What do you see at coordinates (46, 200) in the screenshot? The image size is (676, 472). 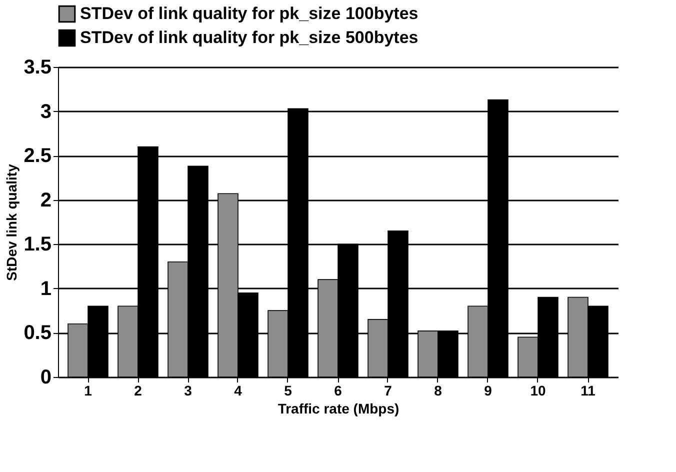 I see `y-tick-label: 2` at bounding box center [46, 200].